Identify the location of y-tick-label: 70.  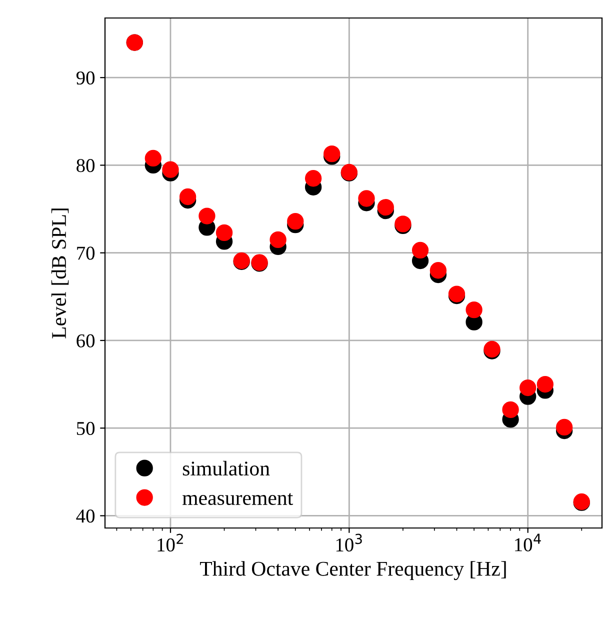
(86, 253).